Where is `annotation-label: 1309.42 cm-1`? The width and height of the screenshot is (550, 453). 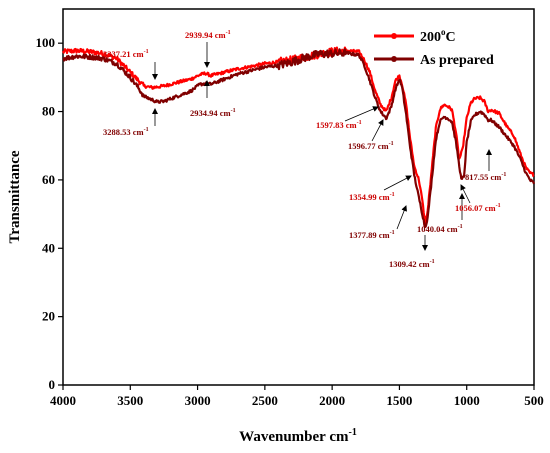
annotation-label: 1309.42 cm-1 is located at coordinates (412, 264).